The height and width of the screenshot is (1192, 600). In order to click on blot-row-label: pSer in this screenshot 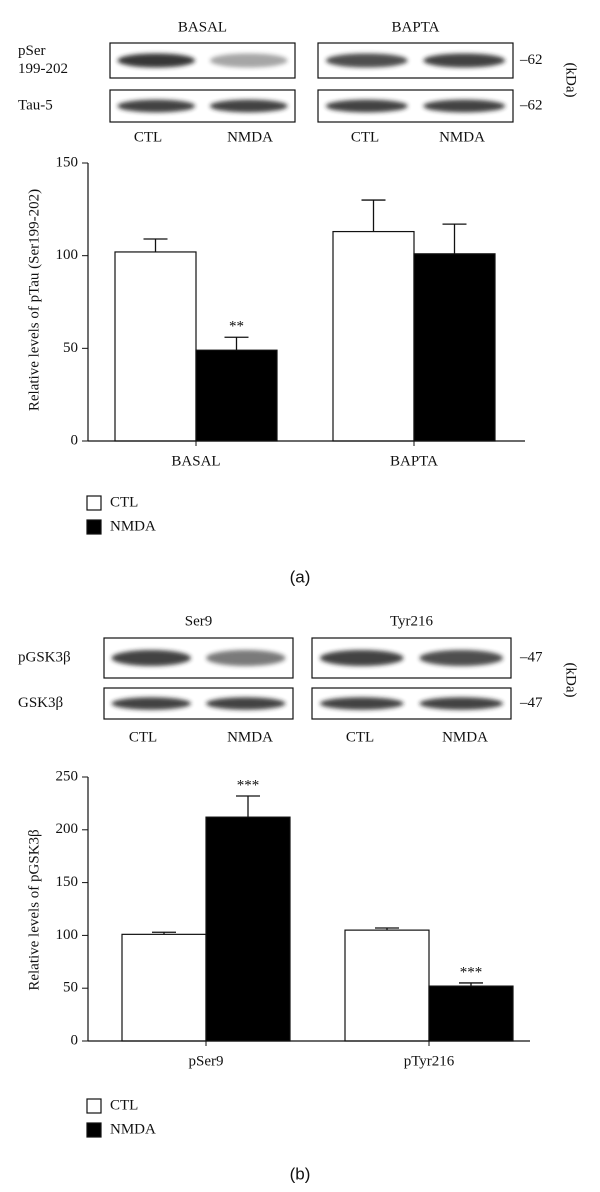, I will do `click(32, 51)`.